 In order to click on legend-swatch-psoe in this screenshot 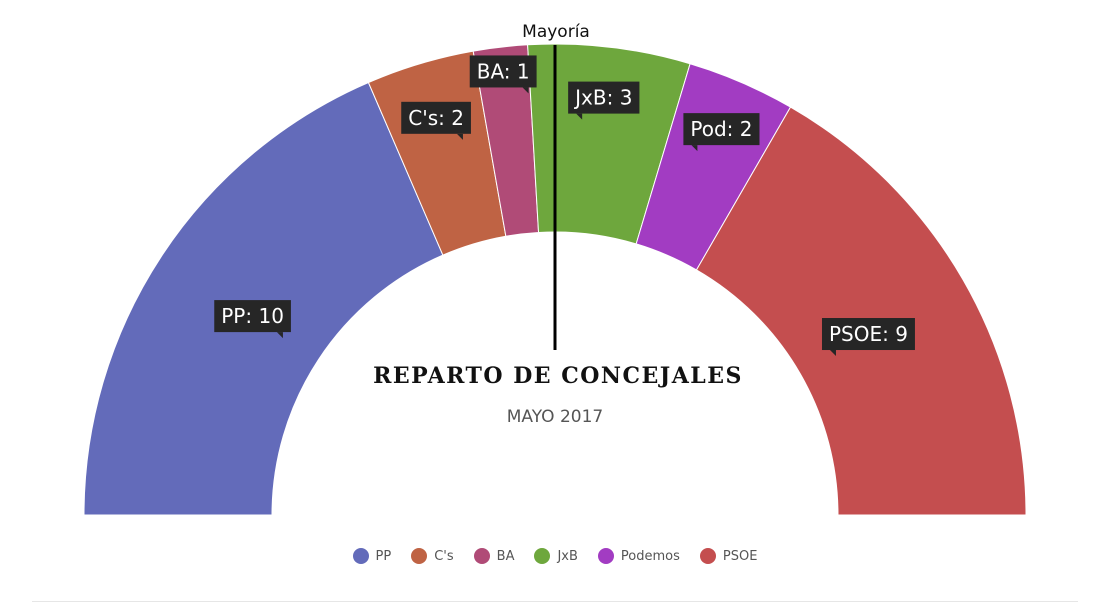, I will do `click(707, 556)`.